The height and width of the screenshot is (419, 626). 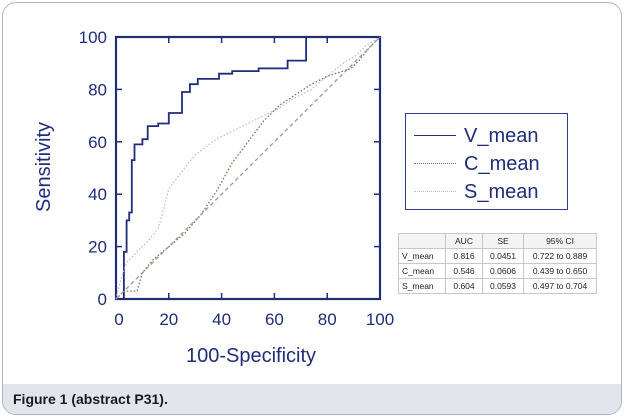 I want to click on table-cell: 0.816, so click(x=464, y=256).